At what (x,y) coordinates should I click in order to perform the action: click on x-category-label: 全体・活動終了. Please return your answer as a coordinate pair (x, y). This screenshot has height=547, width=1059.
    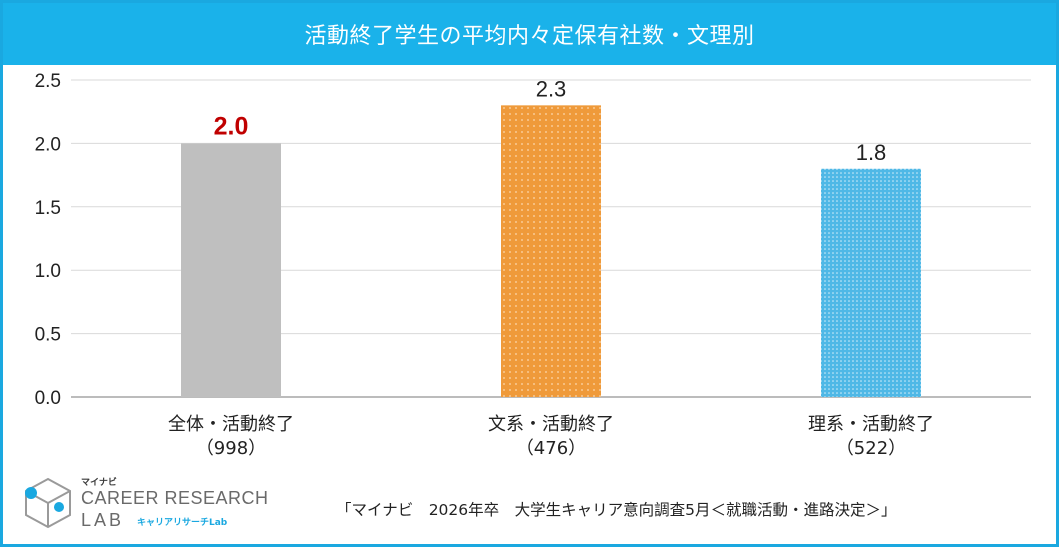
    Looking at the image, I should click on (231, 424).